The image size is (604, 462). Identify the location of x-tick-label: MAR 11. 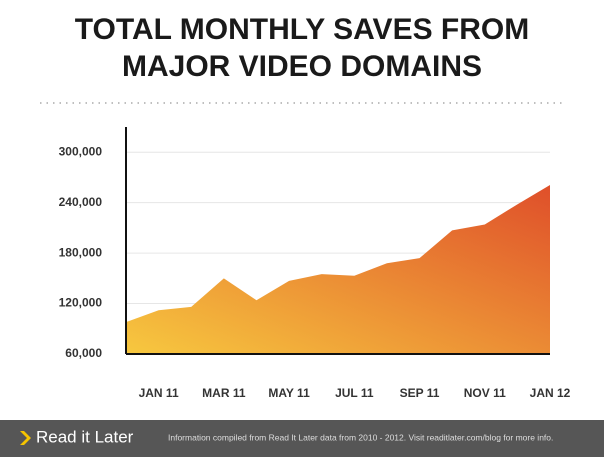
(224, 393).